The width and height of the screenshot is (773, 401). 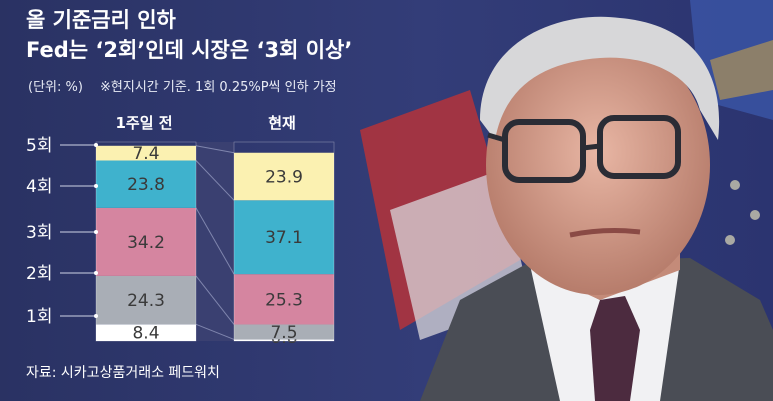 What do you see at coordinates (544, 151) in the screenshot?
I see `glasses-left` at bounding box center [544, 151].